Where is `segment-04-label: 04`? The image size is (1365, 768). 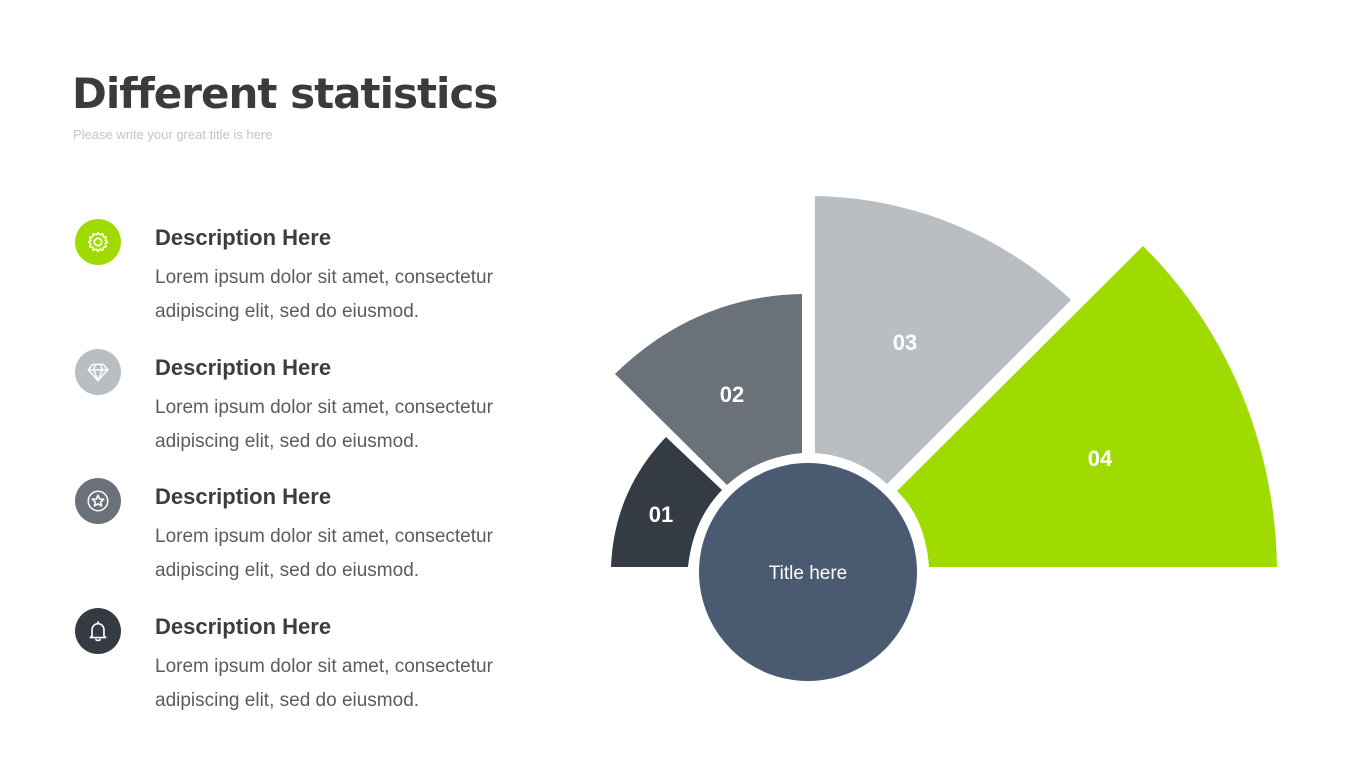
segment-04-label: 04 is located at coordinates (1100, 458).